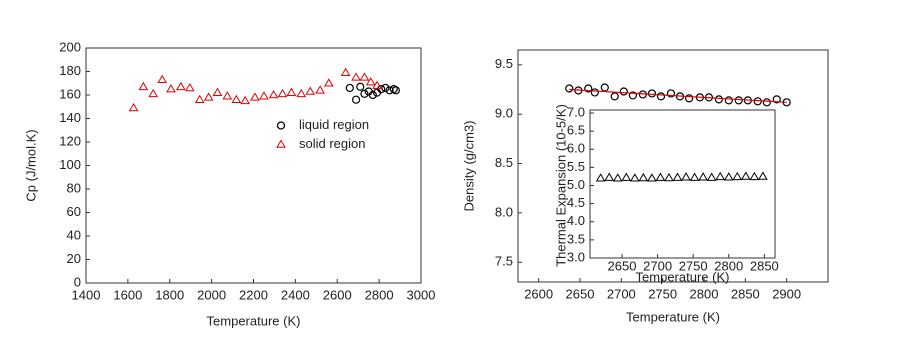 This screenshot has height=345, width=914. Describe the element at coordinates (576, 166) in the screenshot. I see `y-tick-label: 5.5` at that location.